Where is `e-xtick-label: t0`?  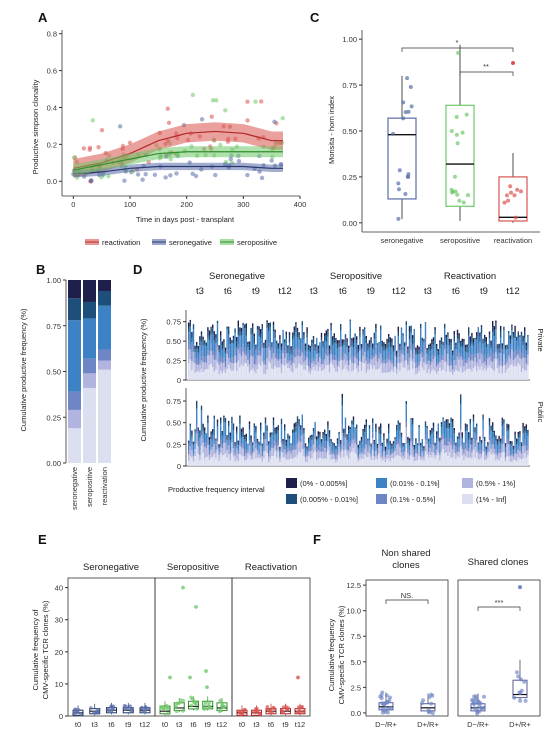 e-xtick-label: t0 is located at coordinates (165, 724).